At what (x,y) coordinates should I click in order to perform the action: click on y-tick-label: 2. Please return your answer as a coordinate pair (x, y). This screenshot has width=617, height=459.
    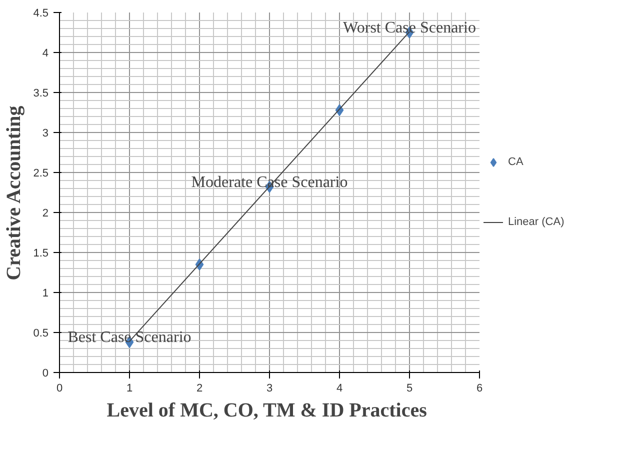
    Looking at the image, I should click on (45, 214).